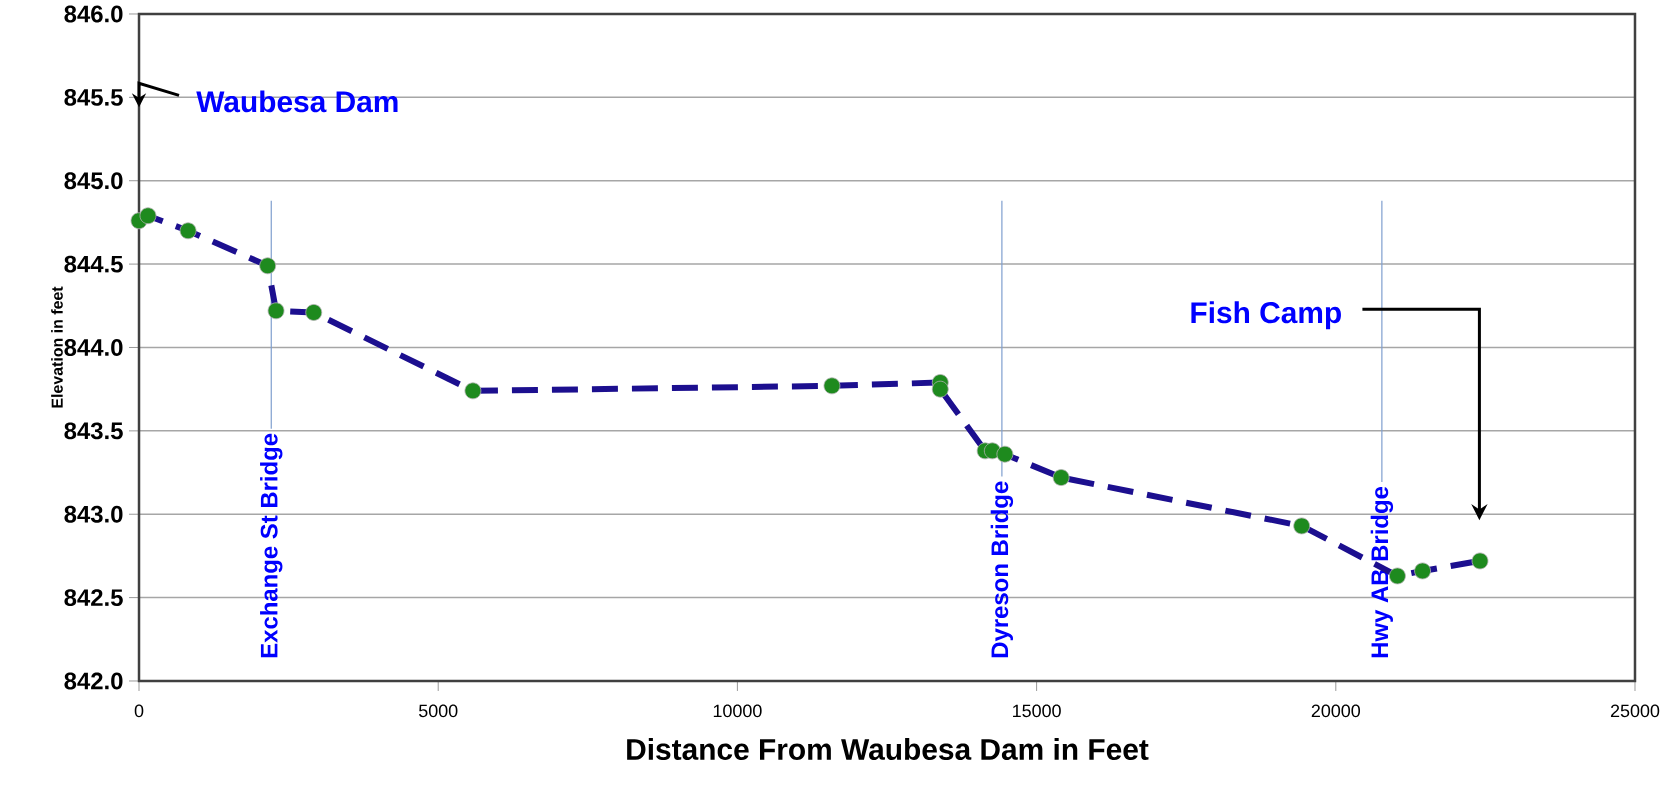 This screenshot has height=792, width=1672. Describe the element at coordinates (1635, 711) in the screenshot. I see `x-tick-label: 25000` at that location.